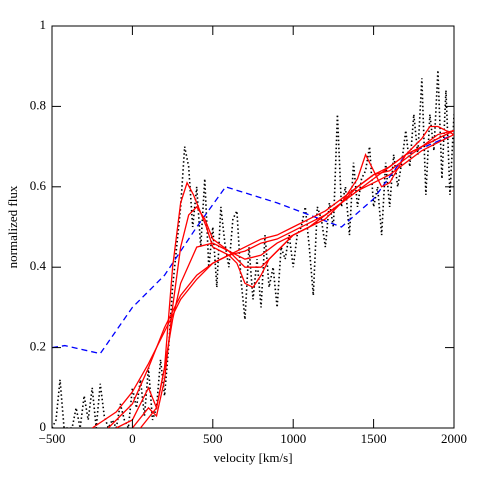 Image resolution: width=480 pixels, height=480 pixels. Describe the element at coordinates (38, 185) in the screenshot. I see `y-tick-label: 0.6` at that location.